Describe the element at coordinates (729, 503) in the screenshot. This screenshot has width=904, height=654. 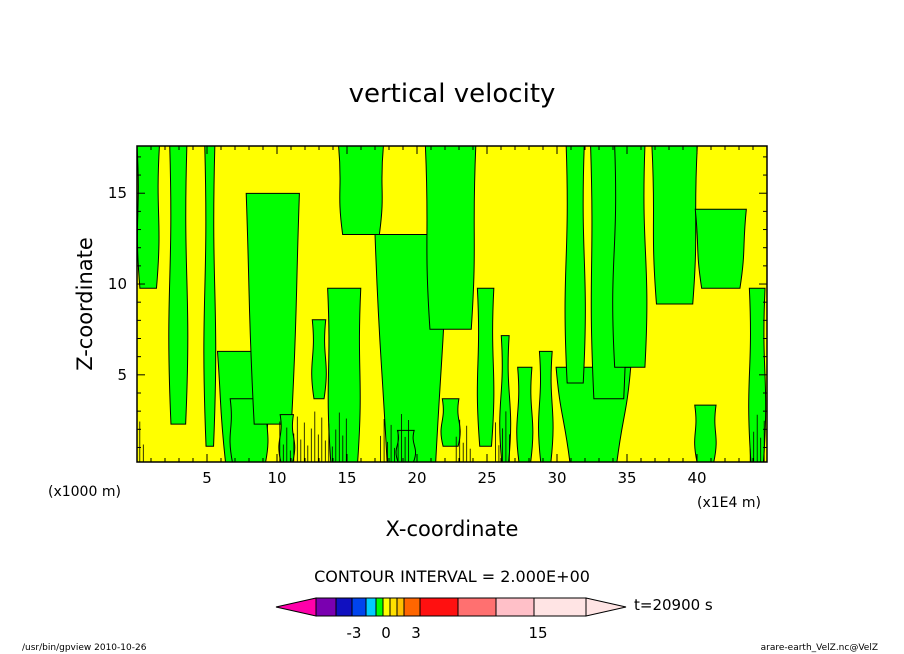
I see `x-unit-label: (x1E4 m)` at that location.